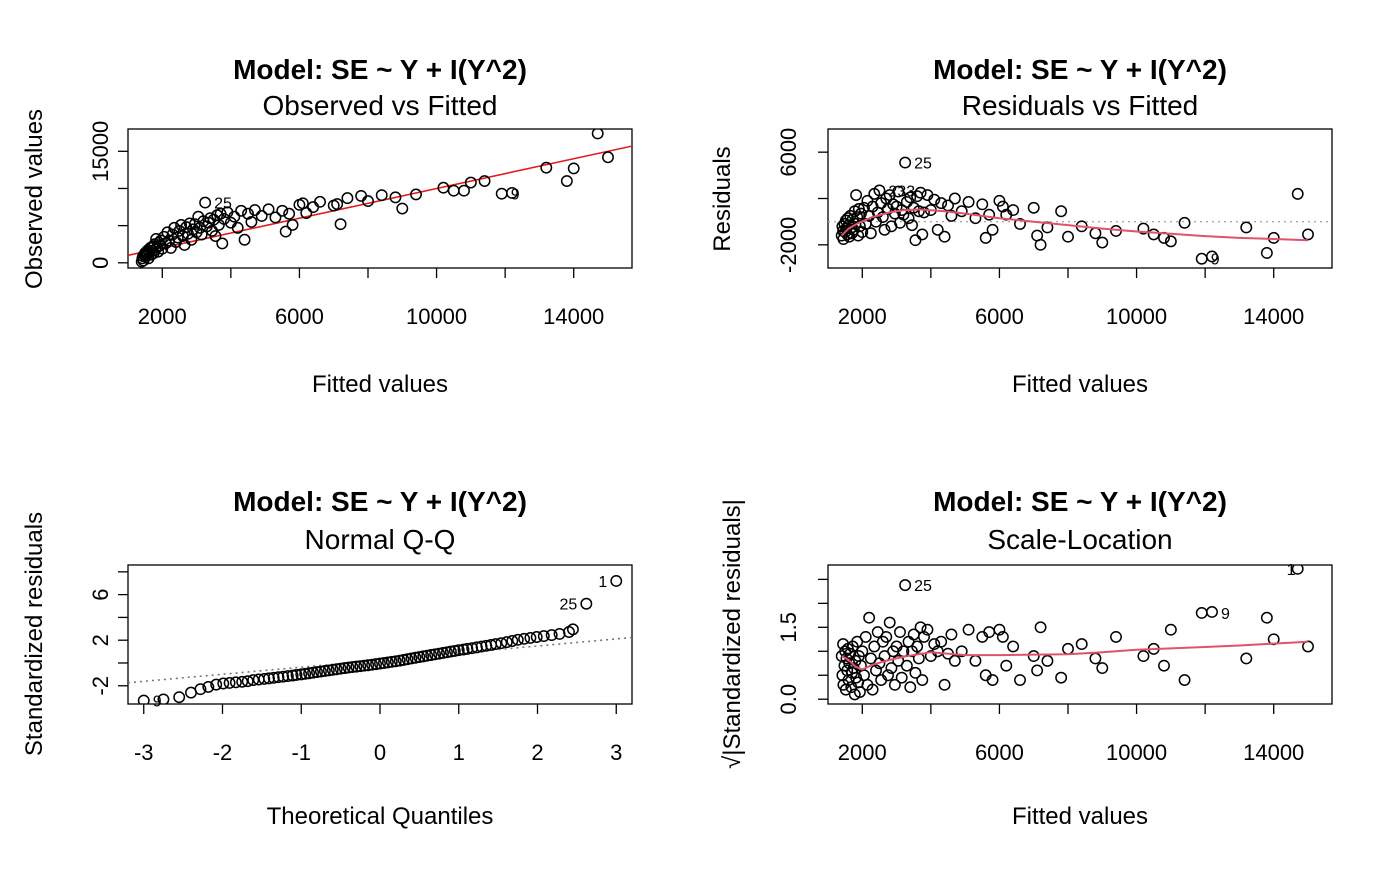  What do you see at coordinates (616, 752) in the screenshot?
I see `x-tick-label: 3` at bounding box center [616, 752].